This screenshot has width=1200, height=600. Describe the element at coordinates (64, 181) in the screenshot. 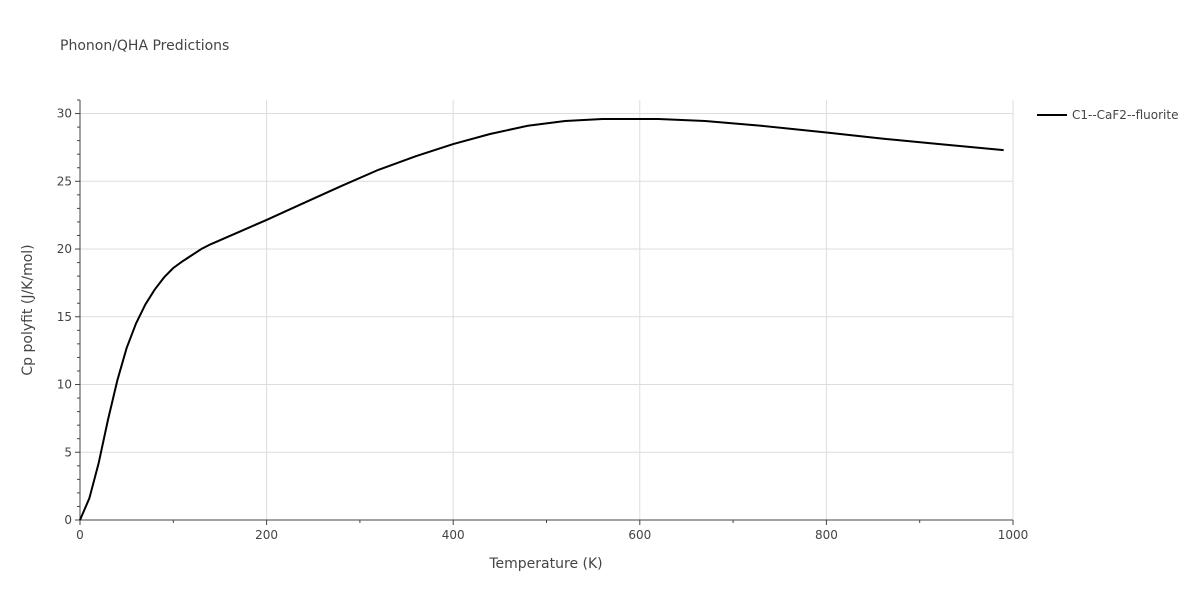

I see `y-tick-label: 25` at that location.